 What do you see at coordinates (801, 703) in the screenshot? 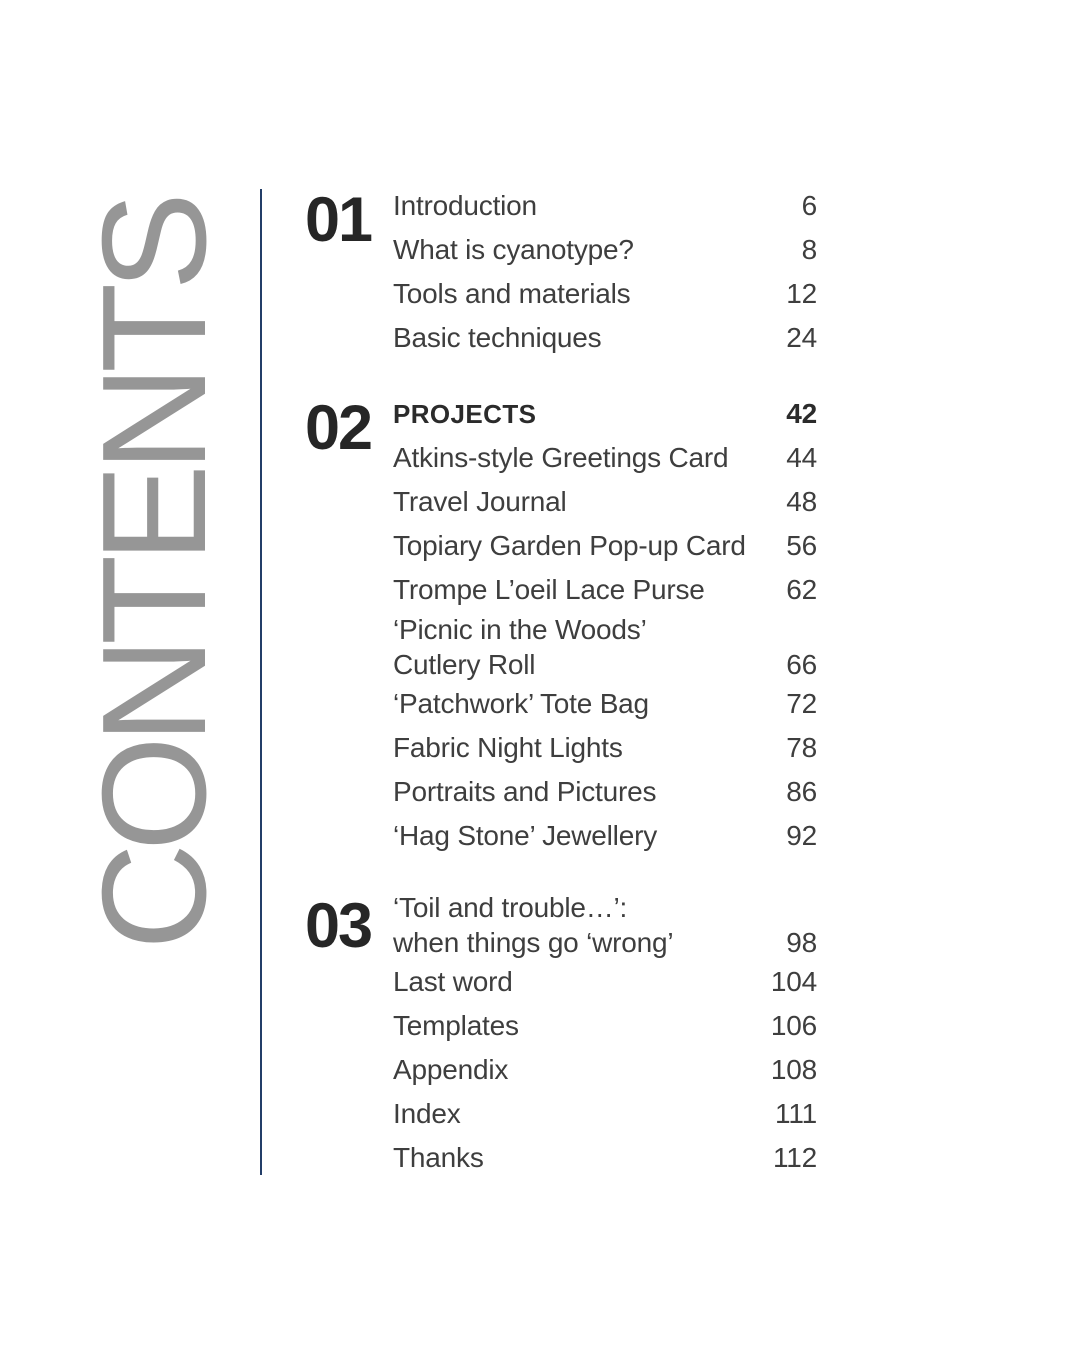
I see `toc-entry-page-number: 72` at bounding box center [801, 703].